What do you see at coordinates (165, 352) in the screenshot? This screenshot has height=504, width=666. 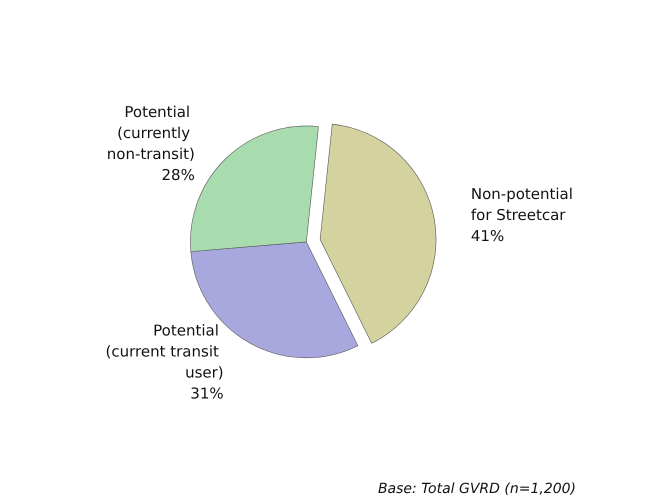 I see `slice-label: Potential (current transit user)` at bounding box center [165, 352].